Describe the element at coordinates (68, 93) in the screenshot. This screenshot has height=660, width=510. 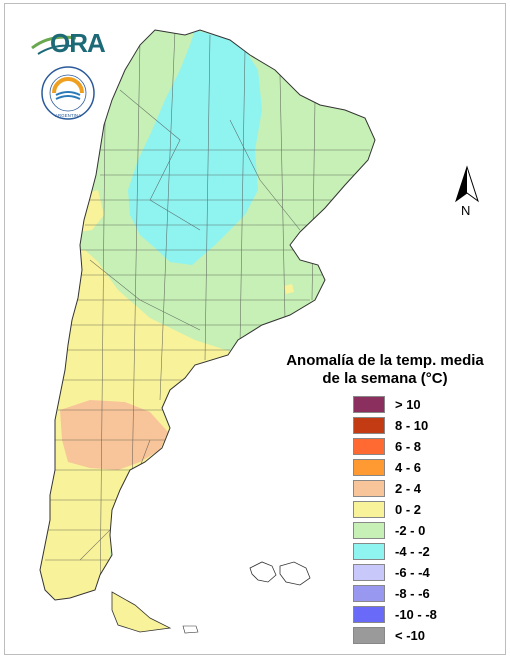
I see `smn-seal-icon: ARGENTINA` at that location.